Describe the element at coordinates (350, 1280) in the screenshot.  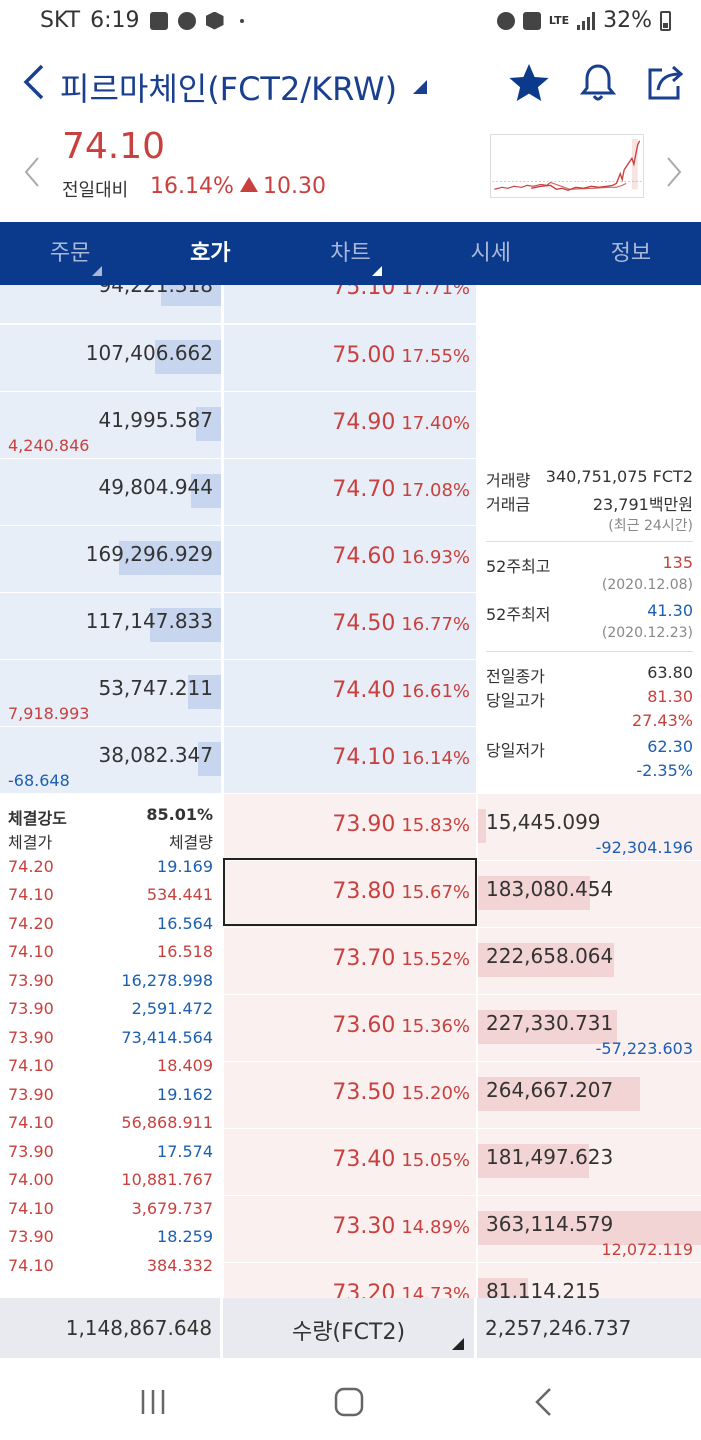
I see `bid-row: 73.20 14.73% 81,114.215` at that location.